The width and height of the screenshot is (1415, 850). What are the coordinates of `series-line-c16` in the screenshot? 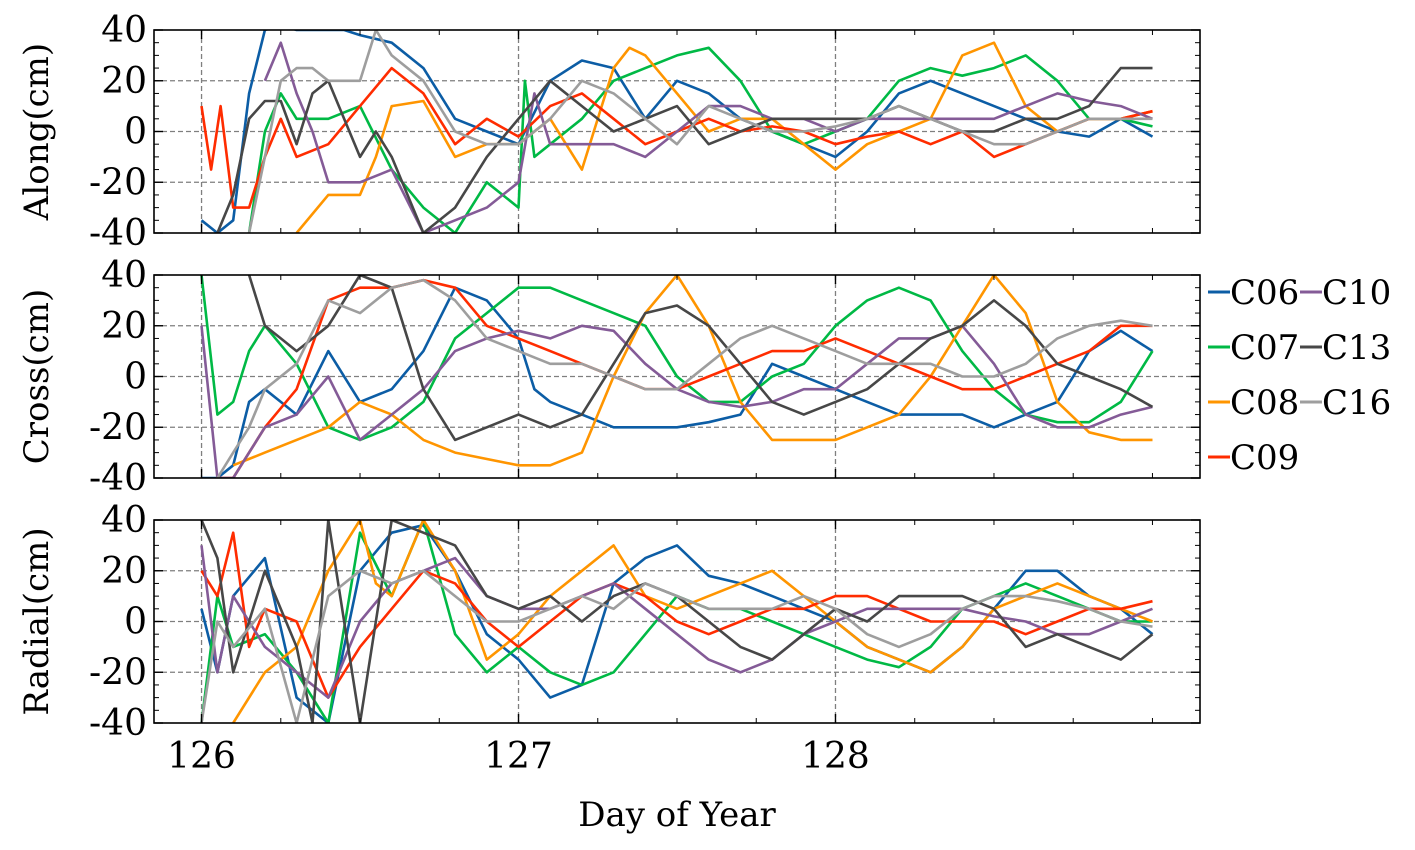 It's located at (676, 646).